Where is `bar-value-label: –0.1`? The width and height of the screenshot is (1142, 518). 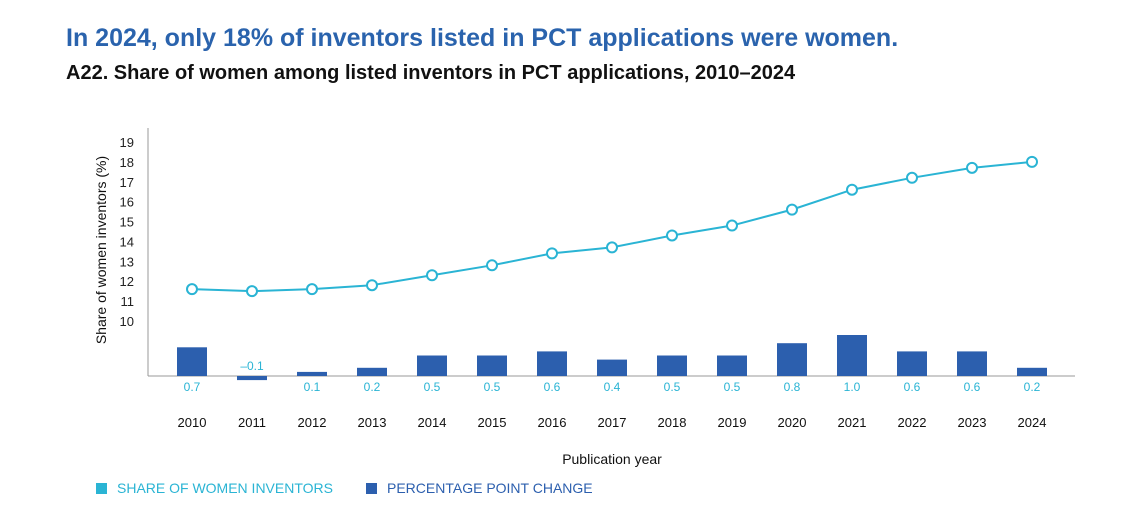
bar-value-label: –0.1 is located at coordinates (252, 366).